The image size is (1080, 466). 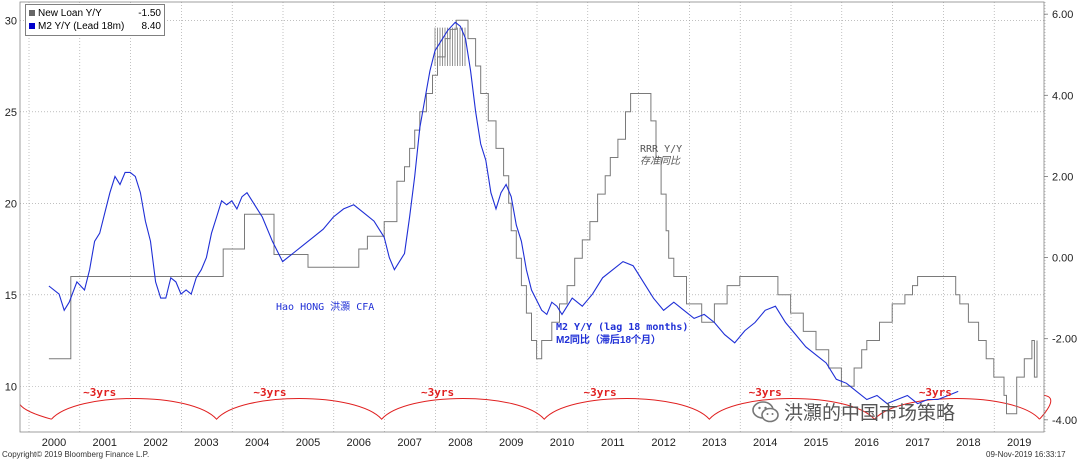 What do you see at coordinates (32, 26) in the screenshot?
I see `legend-swatch-m2` at bounding box center [32, 26].